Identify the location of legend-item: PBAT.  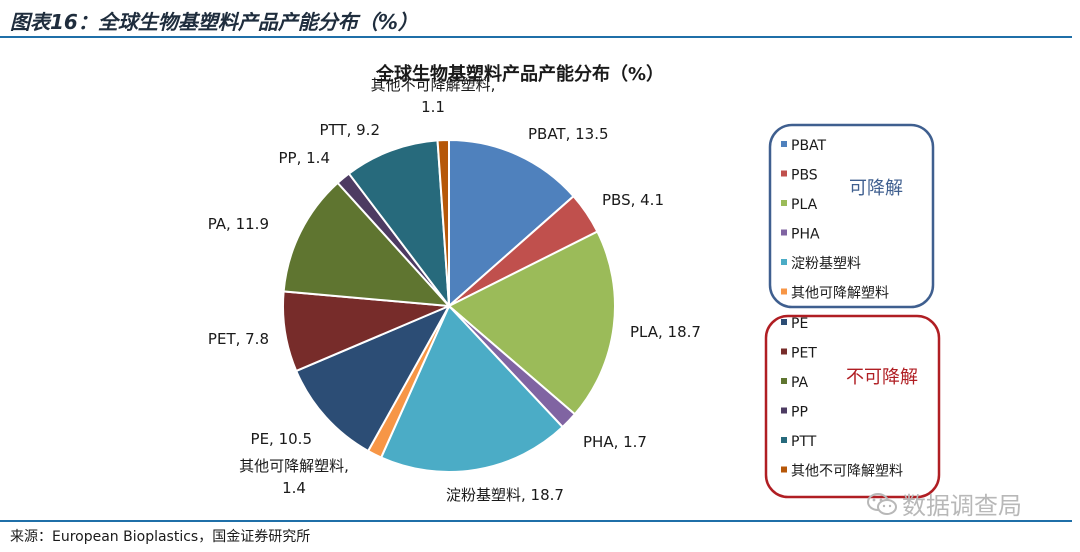
(809, 146).